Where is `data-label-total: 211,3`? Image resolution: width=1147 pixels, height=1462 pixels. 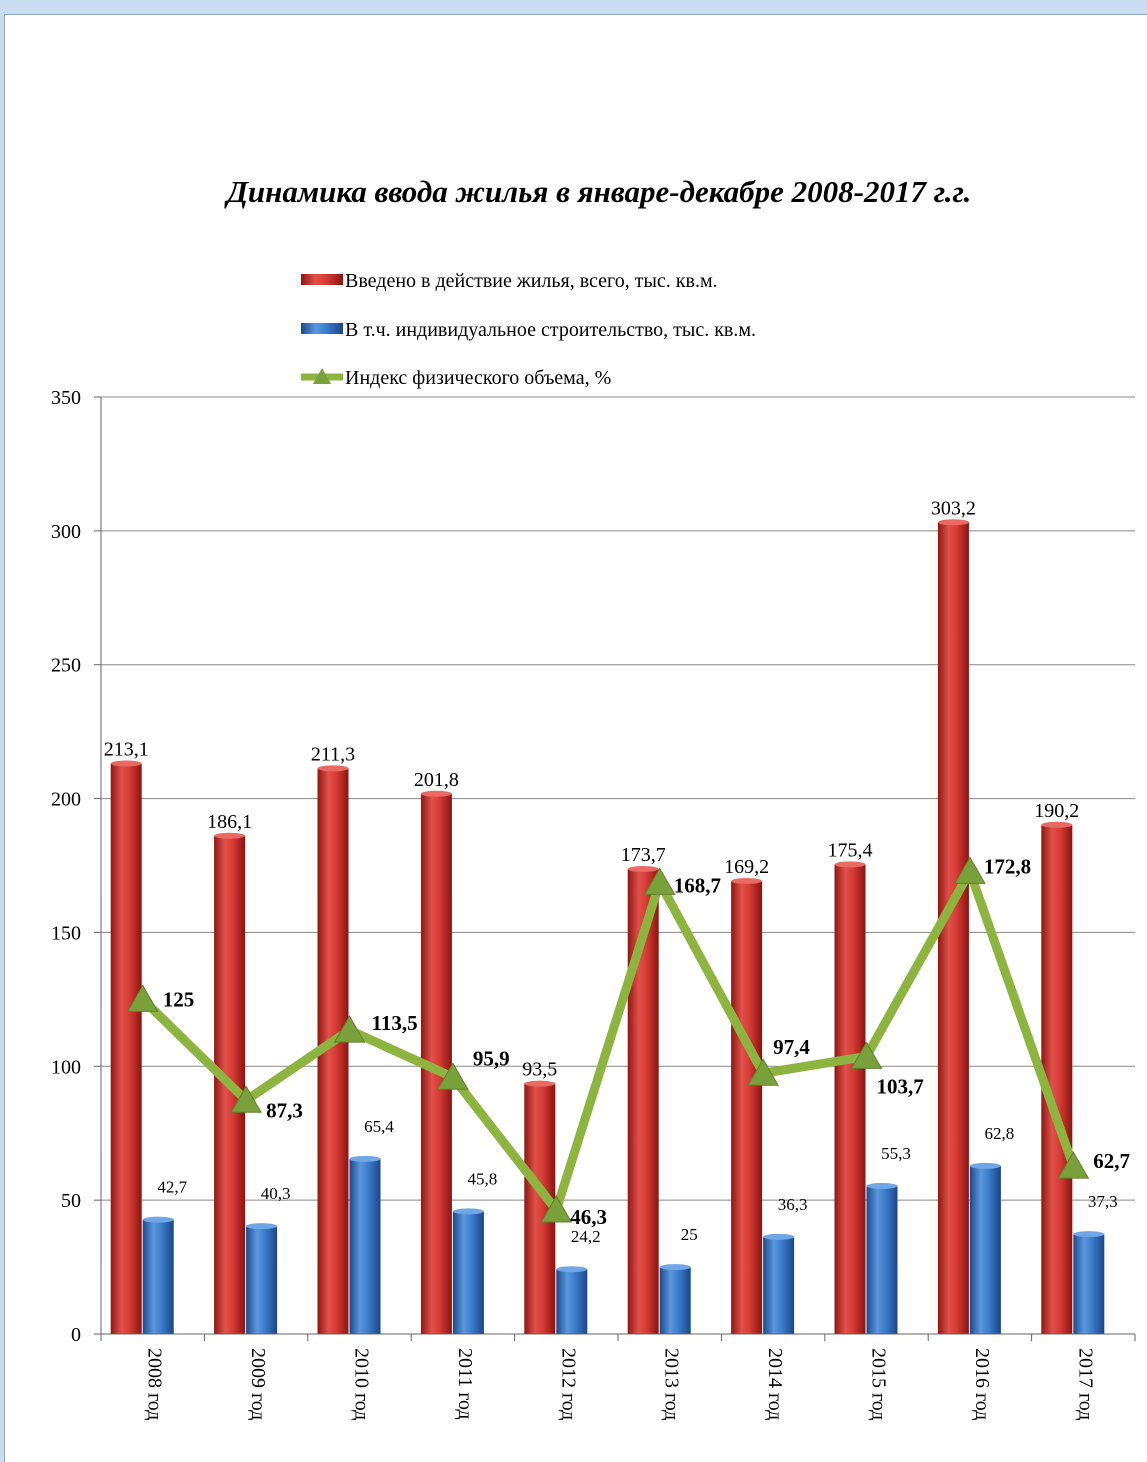
data-label-total: 211,3 is located at coordinates (333, 754).